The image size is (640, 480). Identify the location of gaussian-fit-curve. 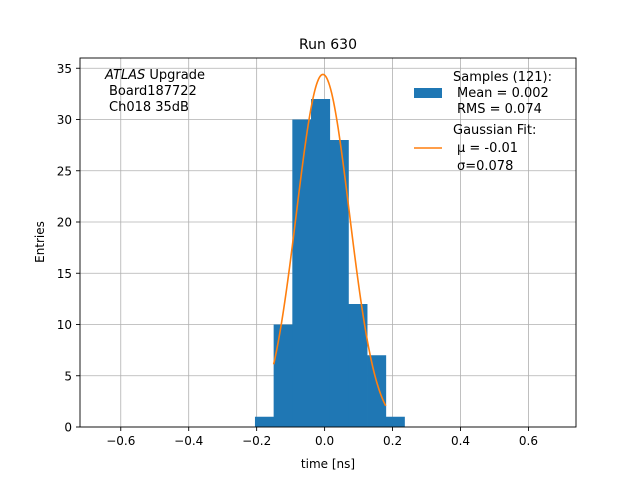
(329, 240).